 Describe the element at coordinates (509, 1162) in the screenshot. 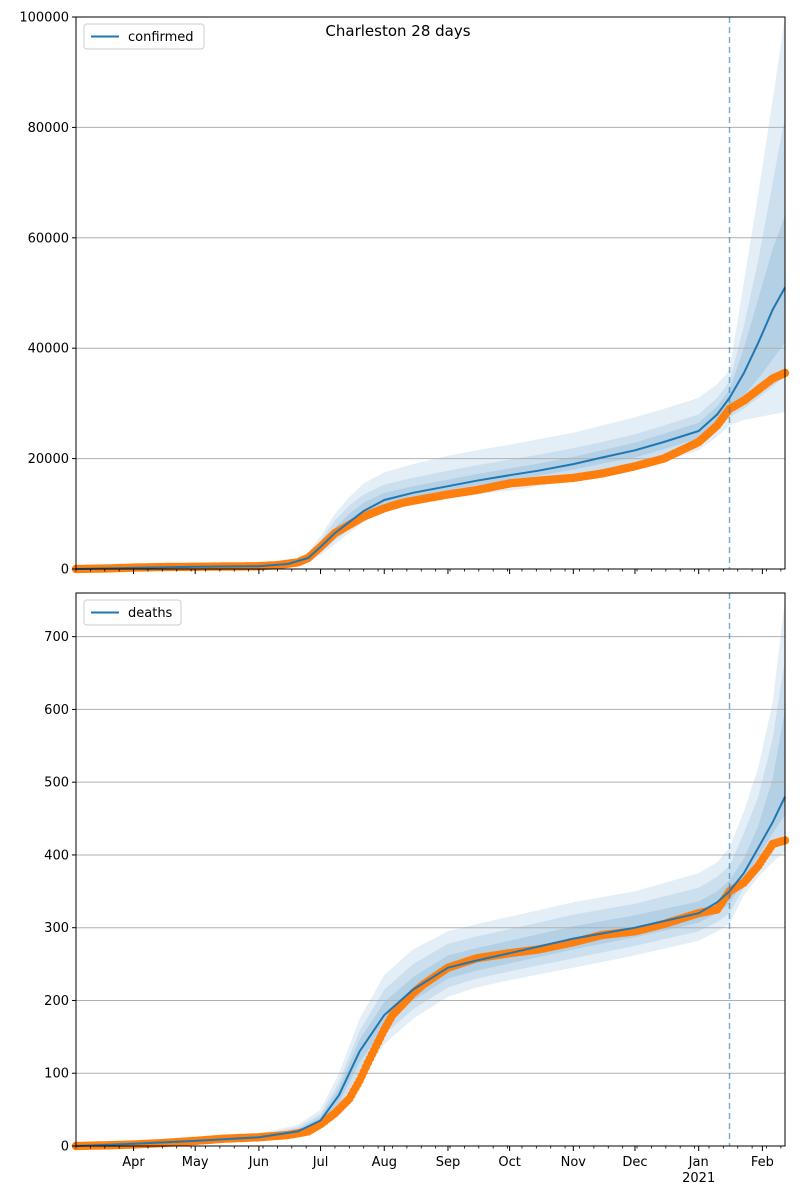

I see `month-label-oct: Oct` at that location.